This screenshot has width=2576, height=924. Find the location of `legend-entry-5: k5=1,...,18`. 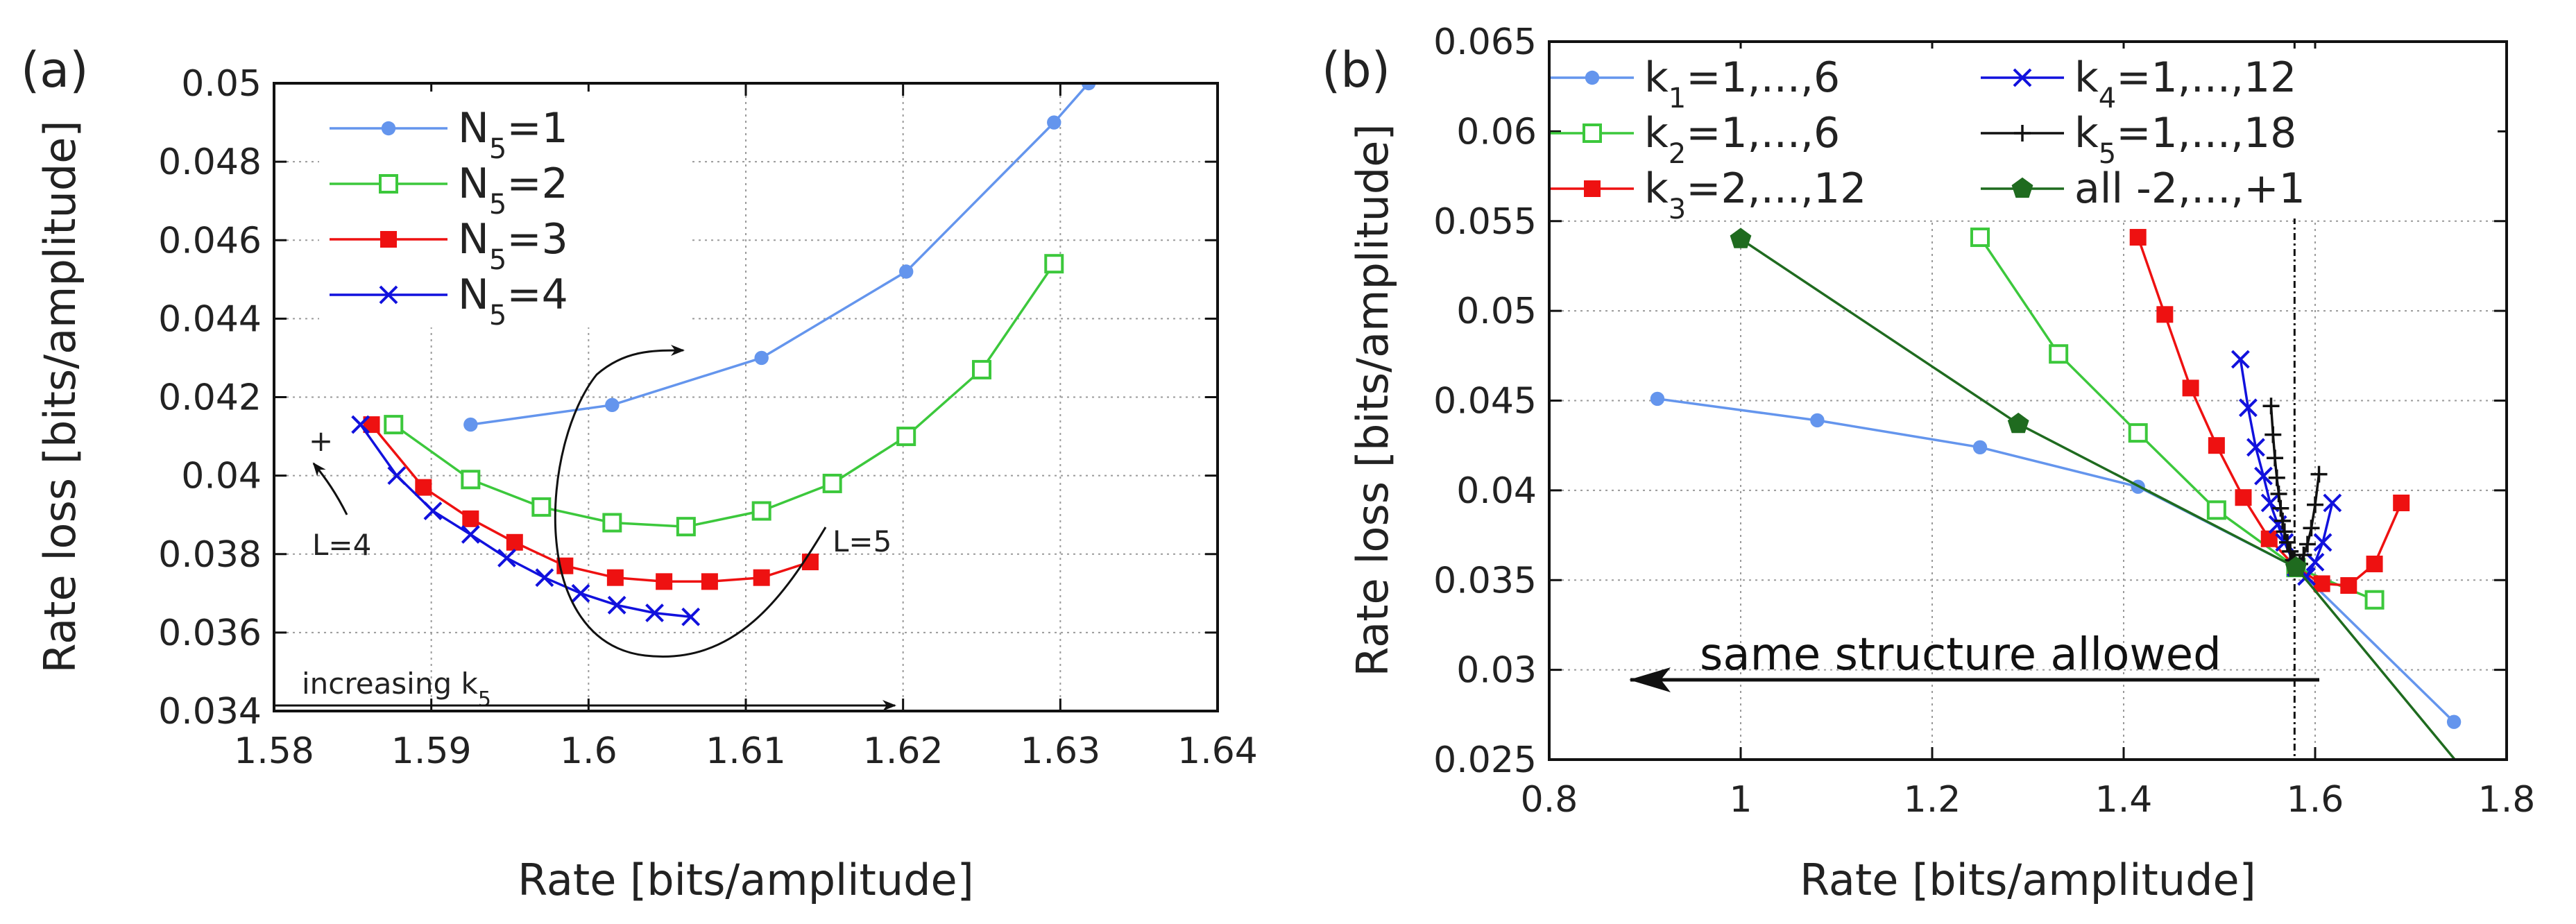

legend-entry-5: k5=1,...,18 is located at coordinates (2138, 139).